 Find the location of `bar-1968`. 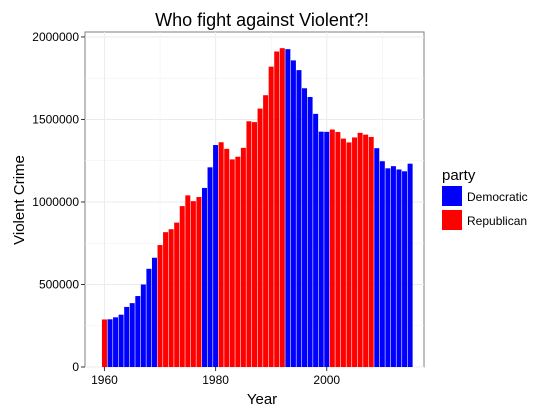

bar-1968 is located at coordinates (149, 317).